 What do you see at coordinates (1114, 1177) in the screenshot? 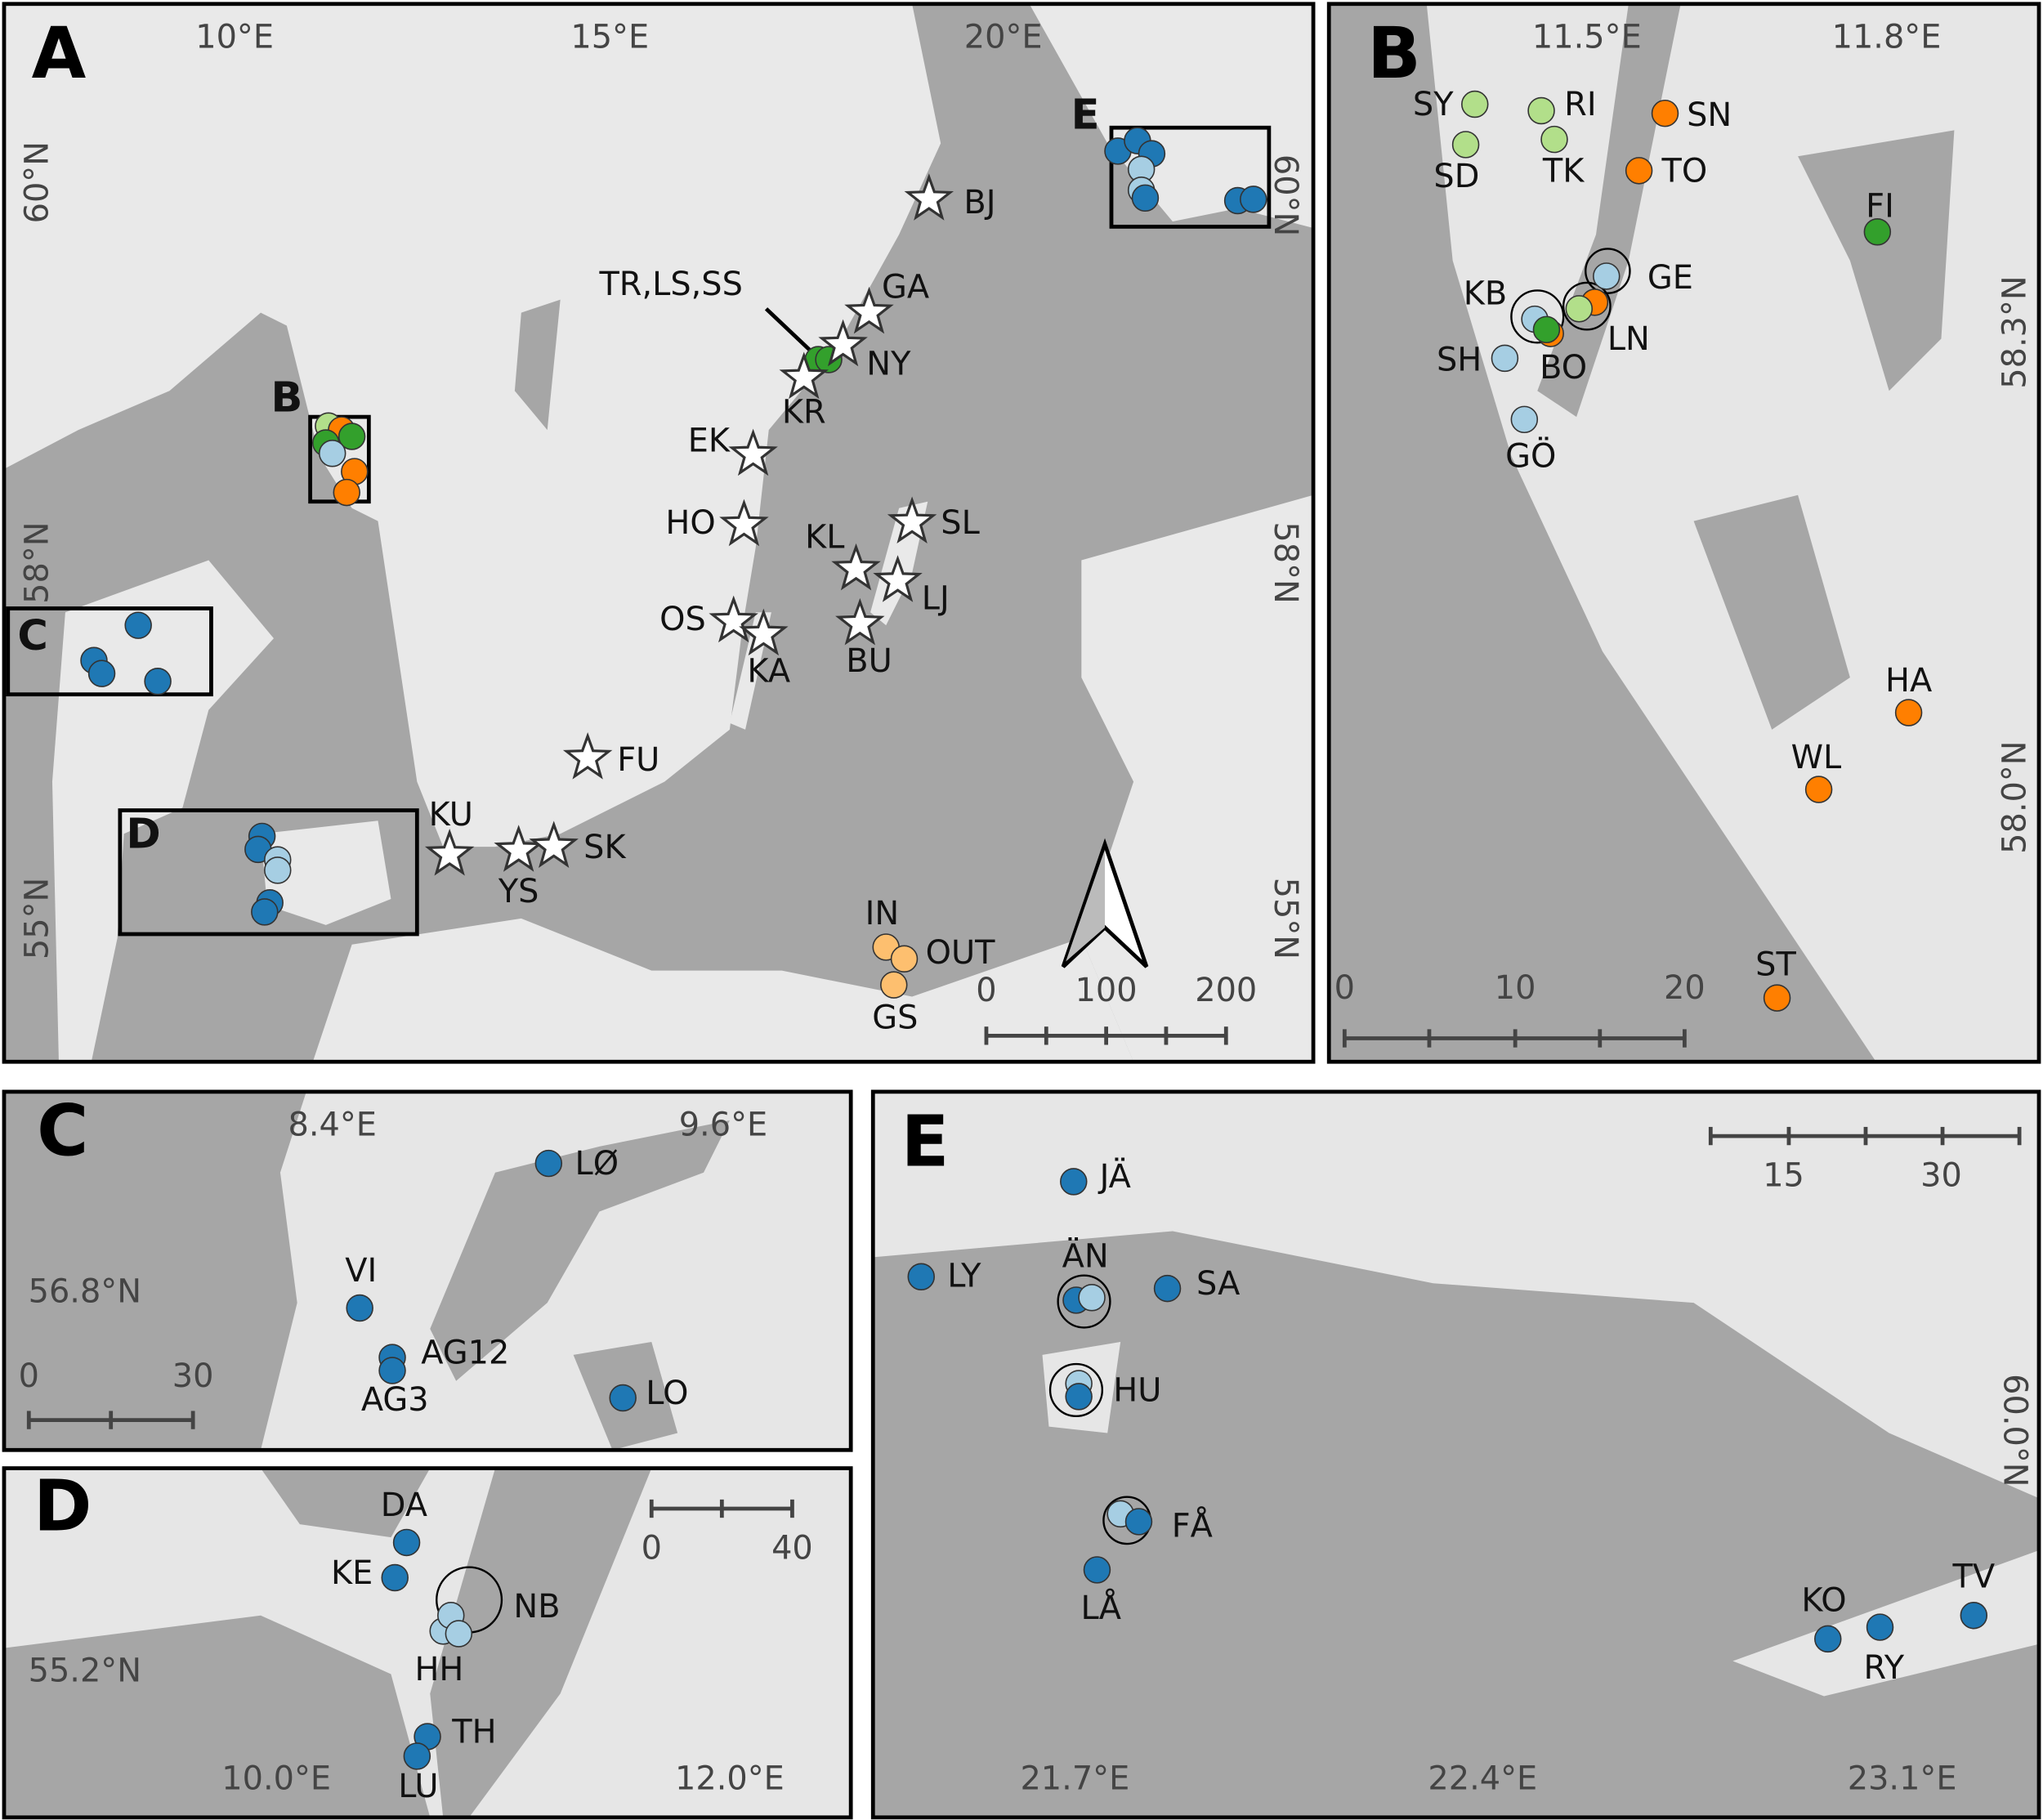
I see `site-label: JÄ` at bounding box center [1114, 1177].